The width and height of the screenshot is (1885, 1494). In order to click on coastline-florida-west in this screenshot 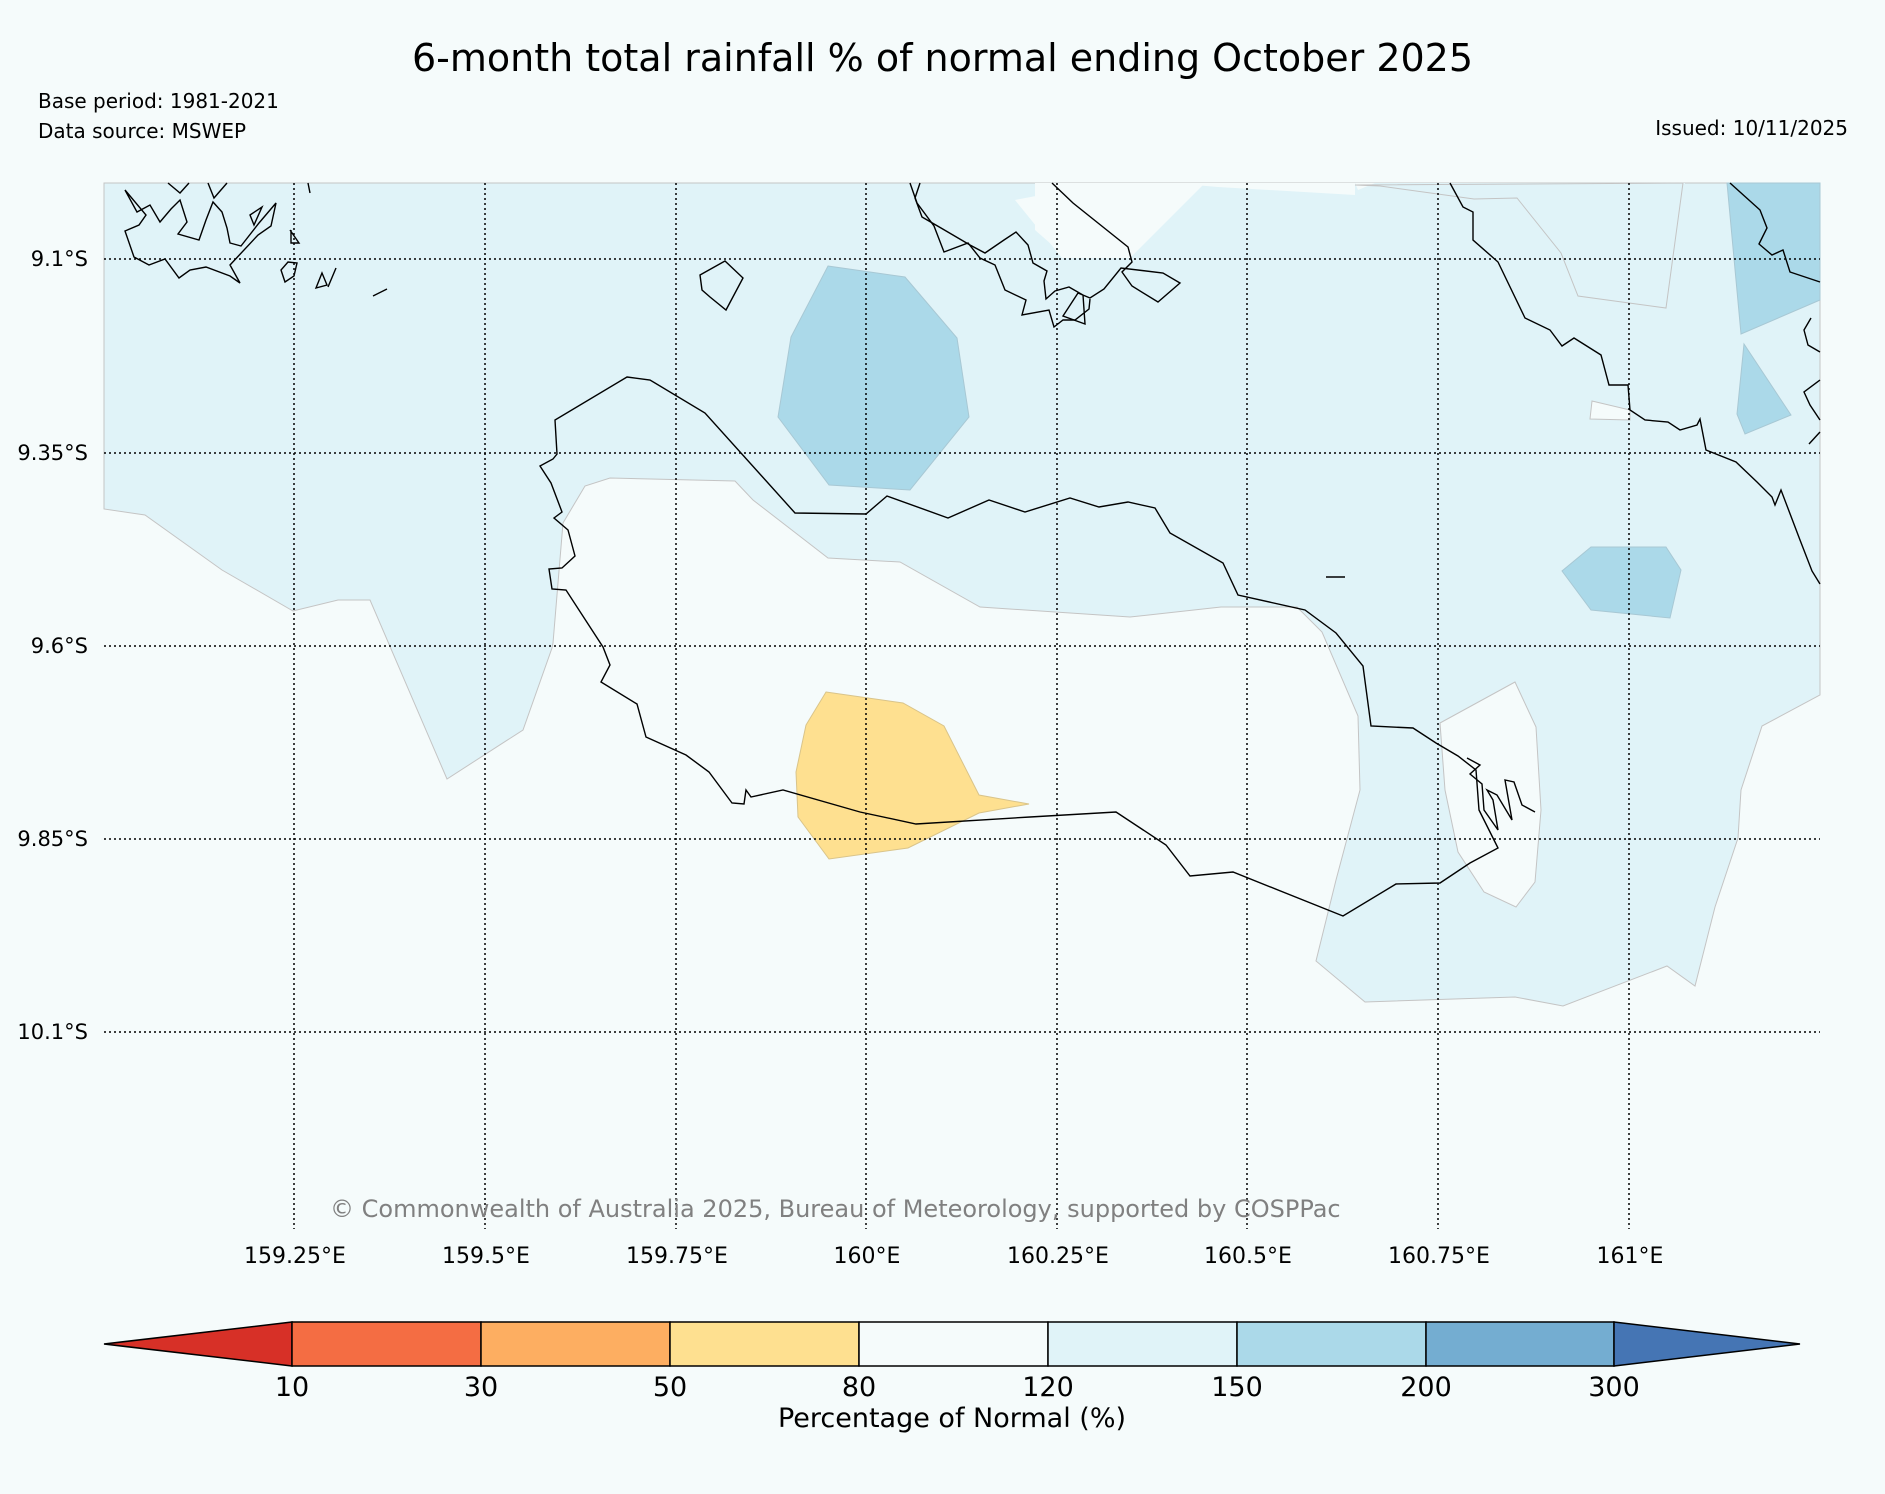, I will do `click(1000, 255)`.